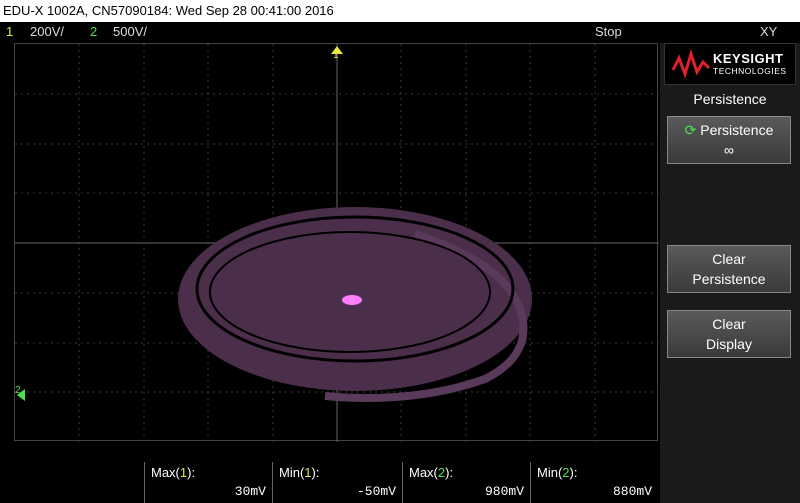 The height and width of the screenshot is (503, 800). Describe the element at coordinates (466, 482) in the screenshot. I see `measurement-max-ch2: Max(2): 980mV` at that location.